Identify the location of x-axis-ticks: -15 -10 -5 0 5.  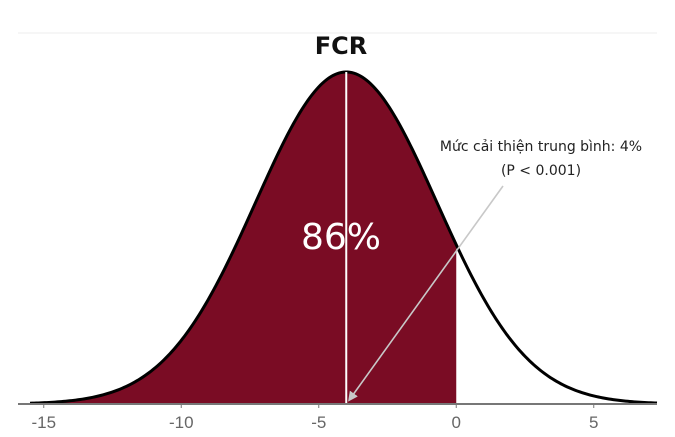
(314, 418).